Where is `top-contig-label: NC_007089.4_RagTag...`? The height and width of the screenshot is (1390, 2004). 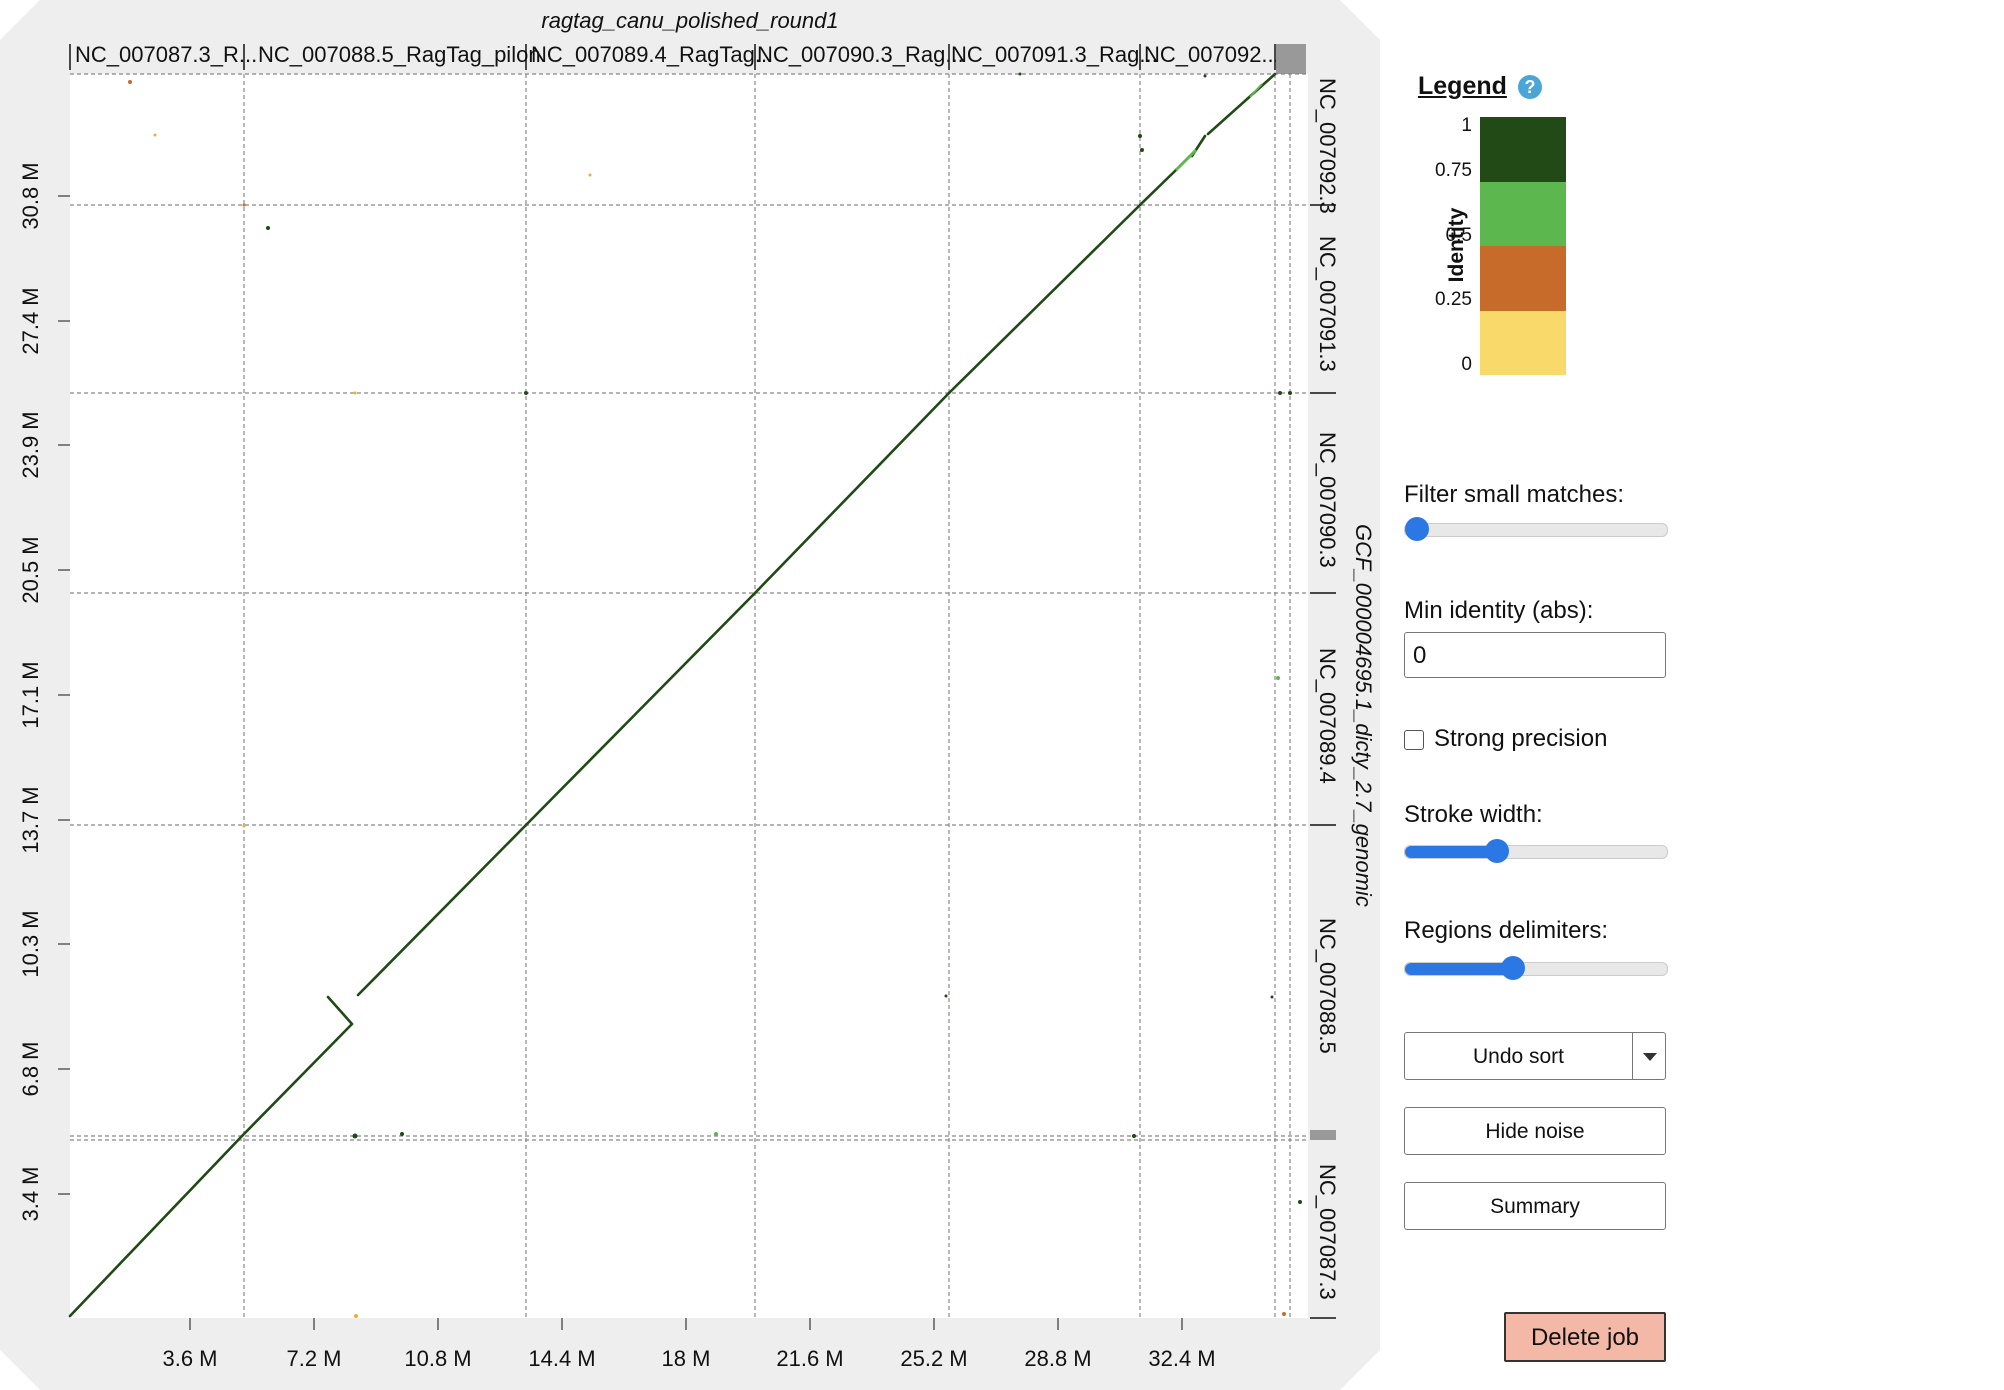 top-contig-label: NC_007089.4_RagTag... is located at coordinates (652, 54).